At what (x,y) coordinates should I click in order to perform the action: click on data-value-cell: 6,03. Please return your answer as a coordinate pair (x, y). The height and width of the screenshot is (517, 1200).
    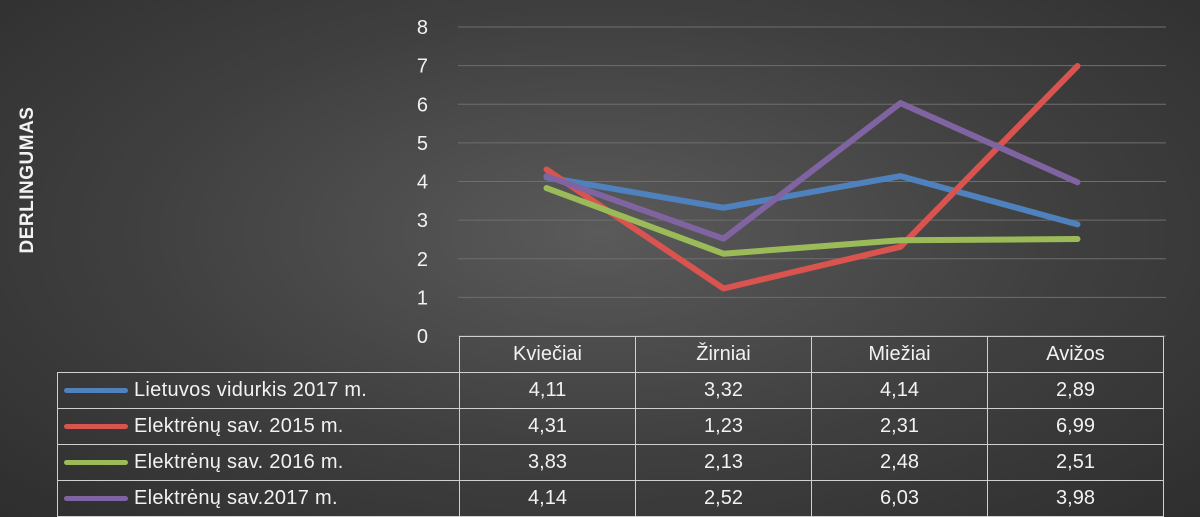
    Looking at the image, I should click on (899, 498).